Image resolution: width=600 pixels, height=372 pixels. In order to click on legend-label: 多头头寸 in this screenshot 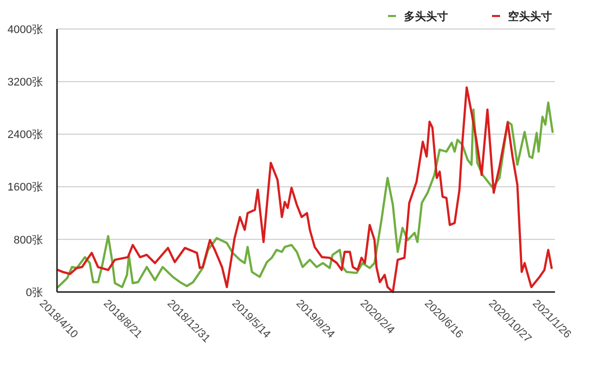, I will do `click(426, 16)`.